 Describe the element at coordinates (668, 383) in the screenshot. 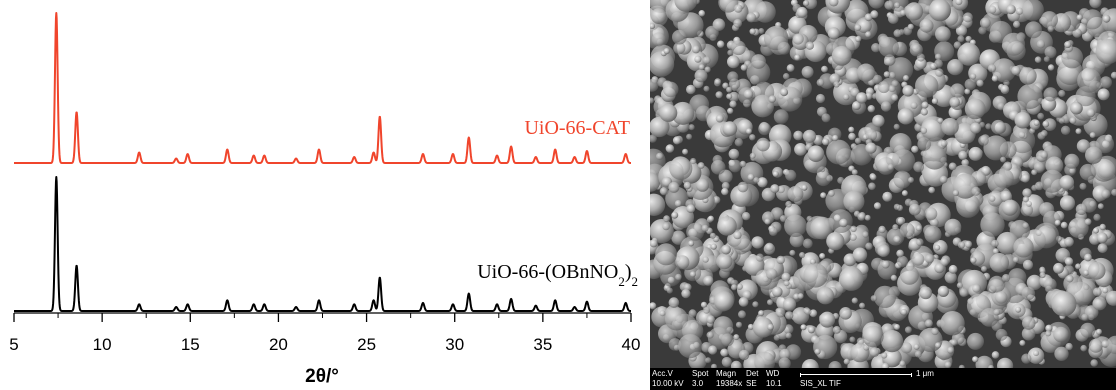

I see `sem-value-accv: 10.00 kV` at that location.